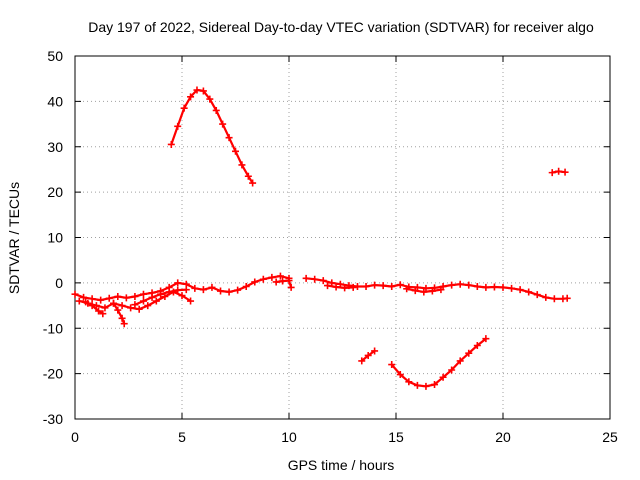  What do you see at coordinates (55, 147) in the screenshot?
I see `y-tick-label: 30` at bounding box center [55, 147].